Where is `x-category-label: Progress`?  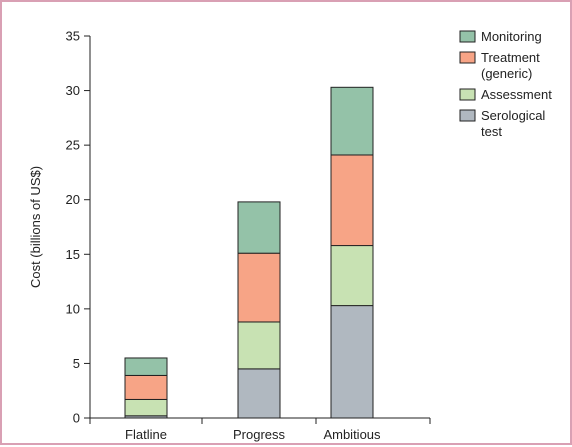 x-category-label: Progress is located at coordinates (259, 434).